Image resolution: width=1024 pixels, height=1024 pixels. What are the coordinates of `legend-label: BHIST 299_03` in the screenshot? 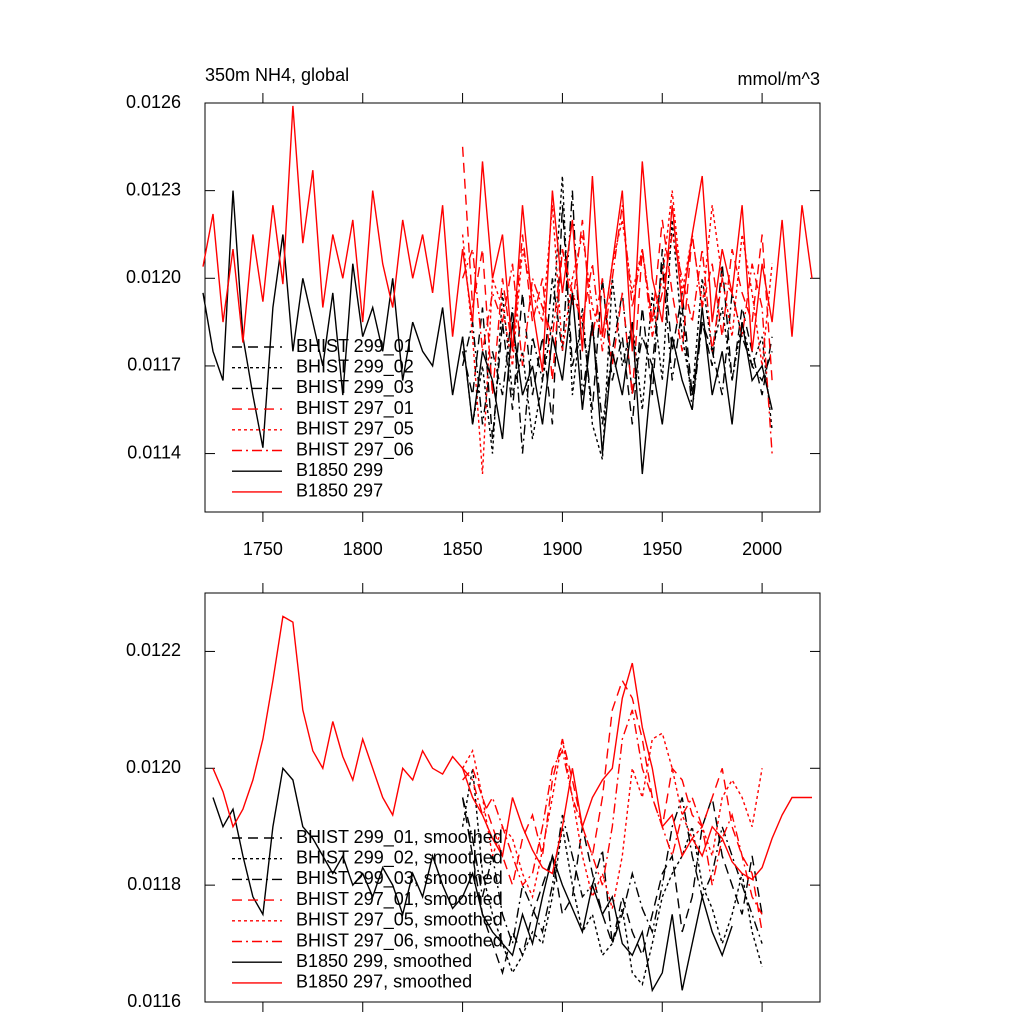 It's located at (355, 387).